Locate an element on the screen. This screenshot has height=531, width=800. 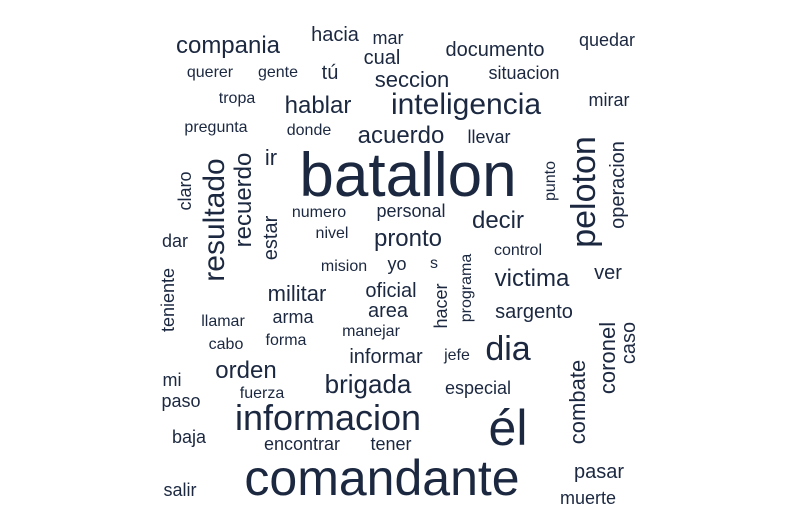
cloud-word: sargento is located at coordinates (534, 312).